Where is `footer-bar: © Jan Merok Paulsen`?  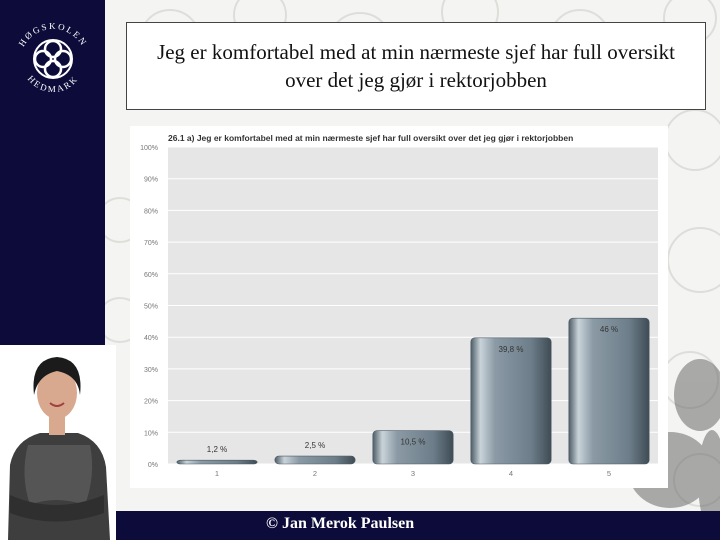 footer-bar: © Jan Merok Paulsen is located at coordinates (418, 525).